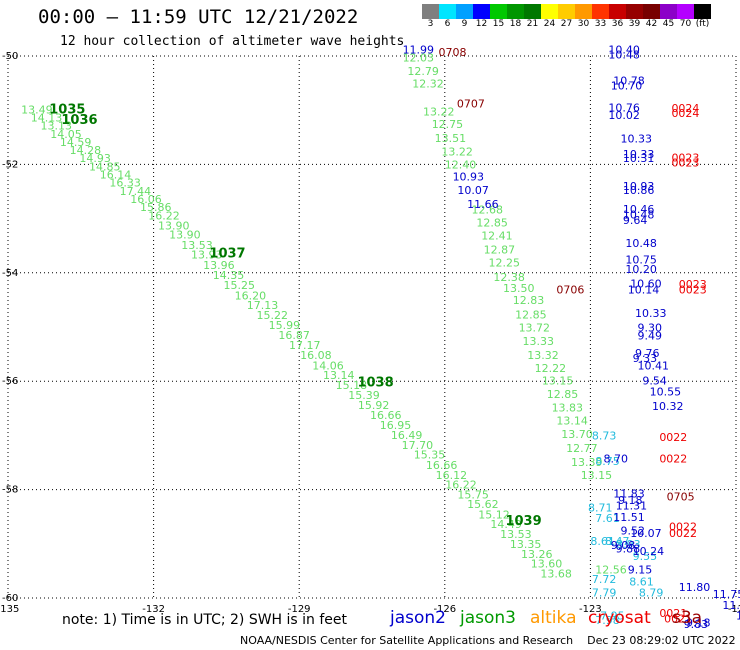 The width and height of the screenshot is (740, 650). Describe the element at coordinates (452, 52) in the screenshot. I see `data-point-s3a: 0708` at that location.